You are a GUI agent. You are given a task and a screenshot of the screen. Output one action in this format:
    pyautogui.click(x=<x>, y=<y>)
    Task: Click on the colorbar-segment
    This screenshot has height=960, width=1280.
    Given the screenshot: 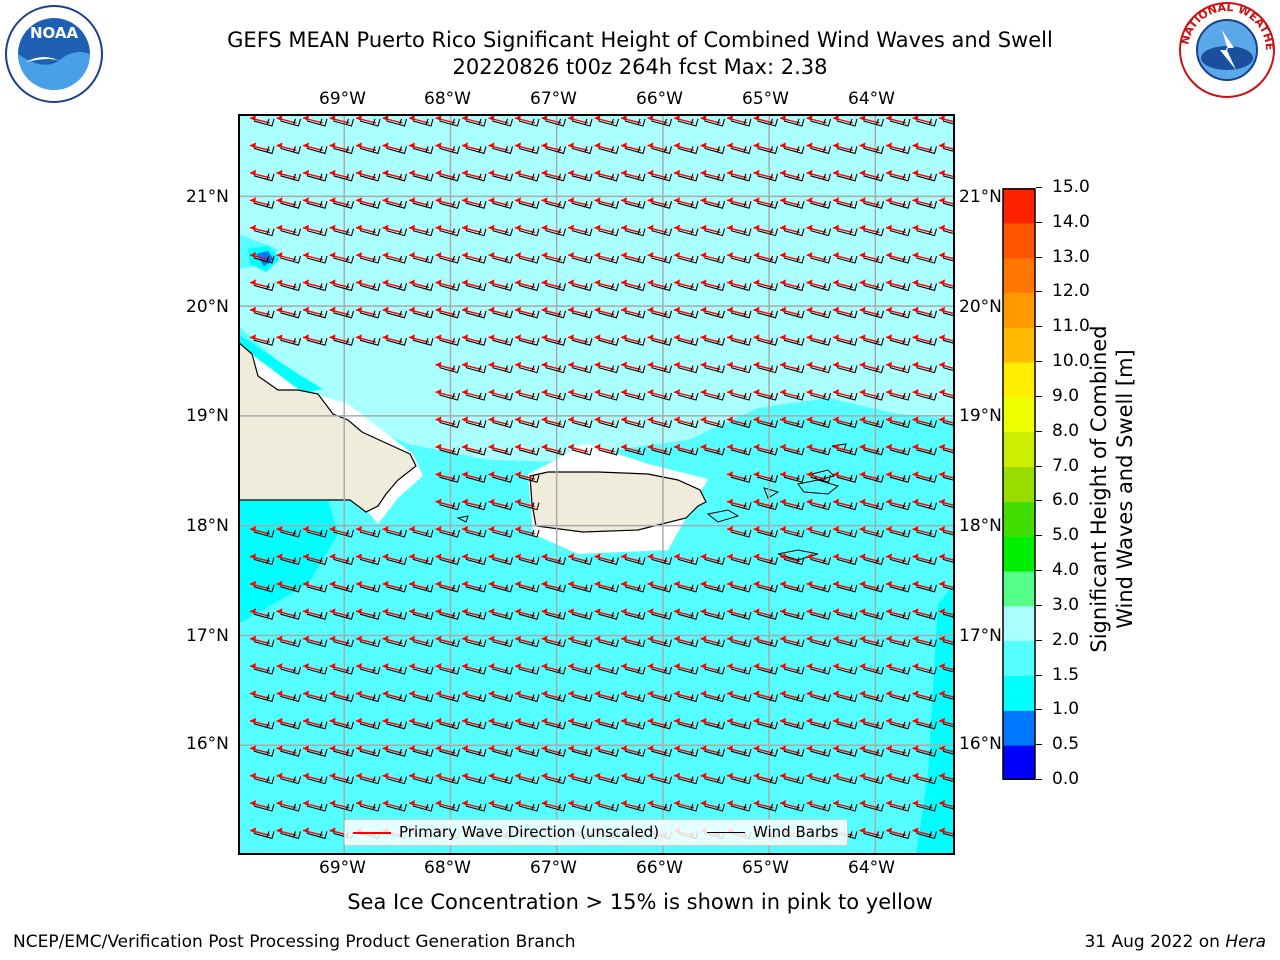 What is the action you would take?
    pyautogui.click(x=1019, y=519)
    